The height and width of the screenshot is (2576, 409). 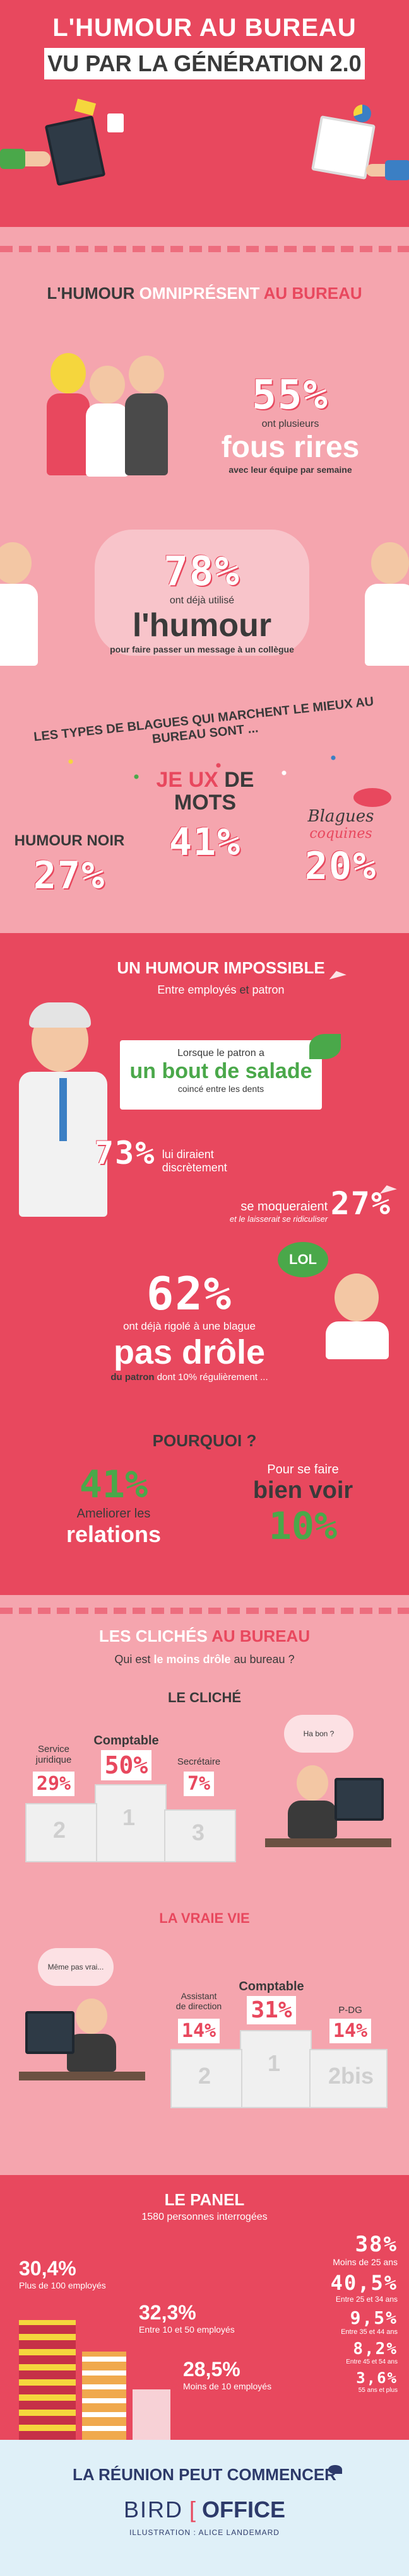 What do you see at coordinates (202, 600) in the screenshot?
I see `stat2-pre: ont déjà utilisé` at bounding box center [202, 600].